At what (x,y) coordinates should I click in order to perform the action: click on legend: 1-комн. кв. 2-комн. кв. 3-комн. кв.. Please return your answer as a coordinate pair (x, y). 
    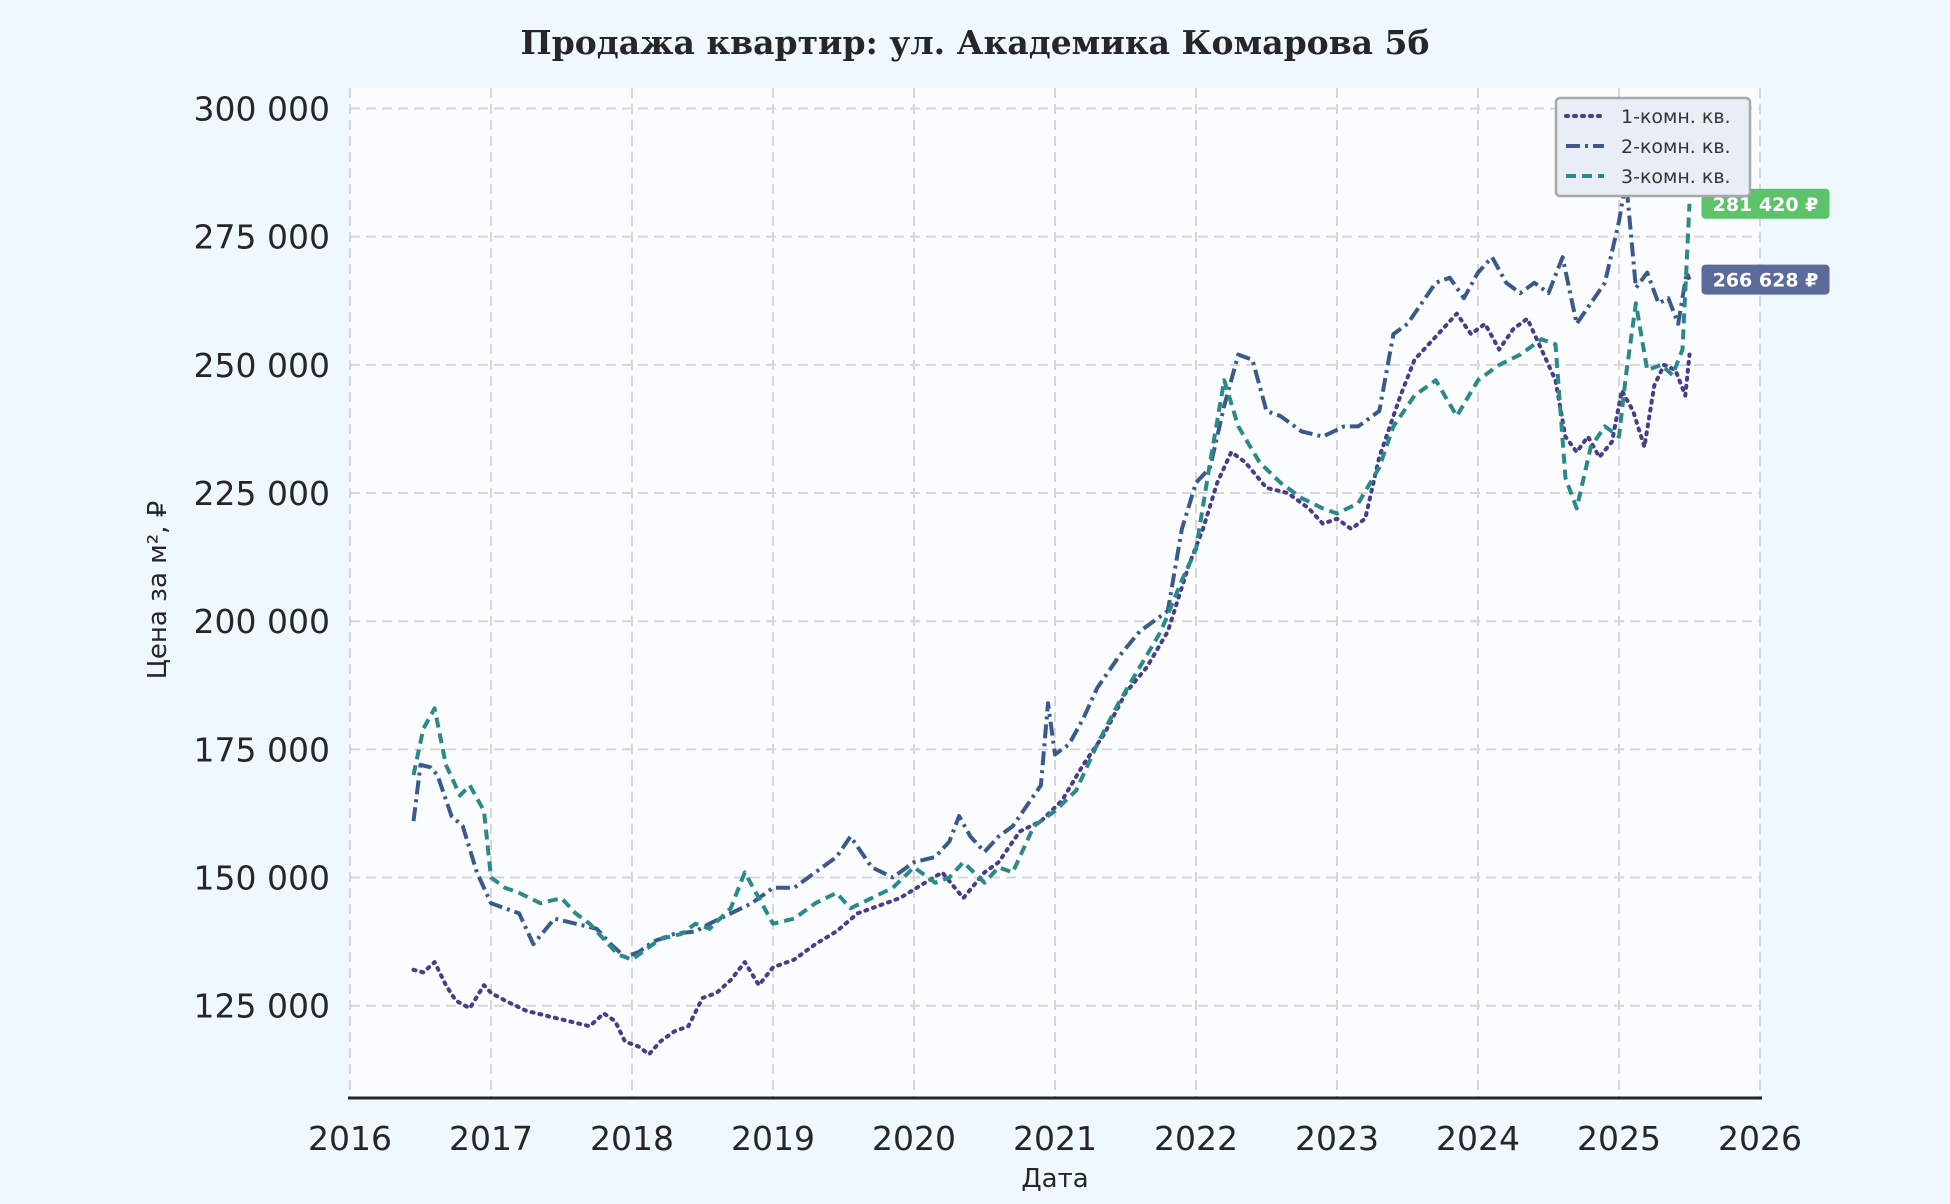
    Looking at the image, I should click on (1653, 147).